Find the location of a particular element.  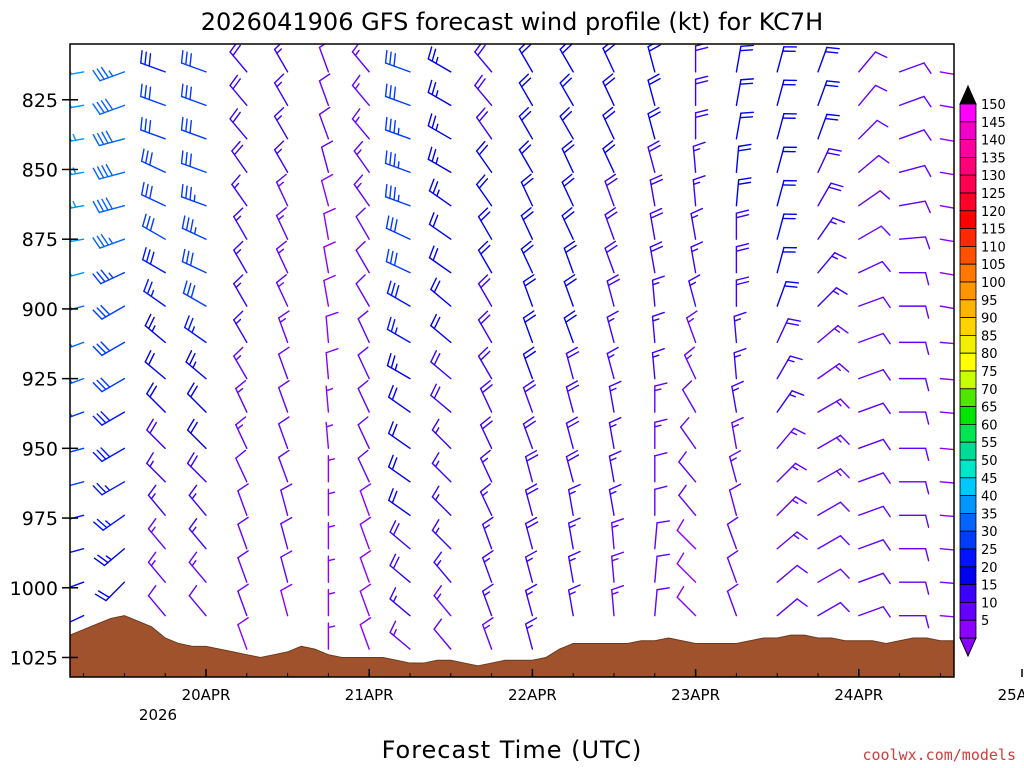

y-tick-label: 825 is located at coordinates (40, 101).